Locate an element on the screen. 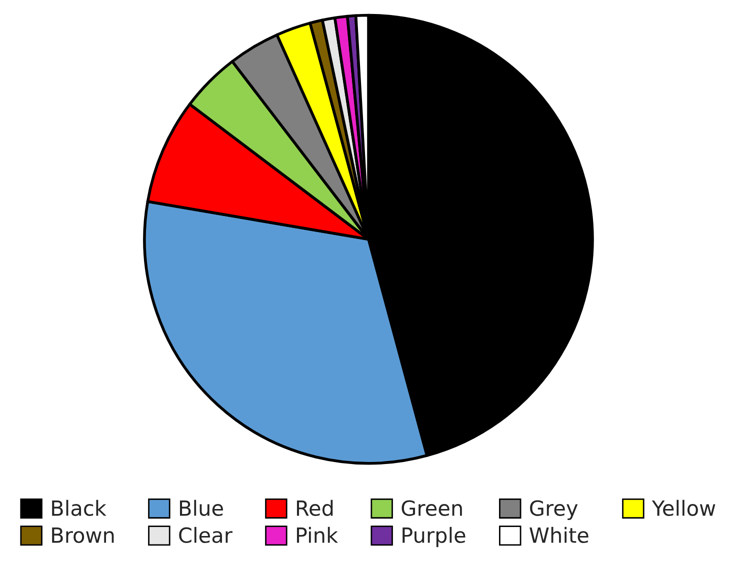 The width and height of the screenshot is (737, 563). legend-label: Red is located at coordinates (314, 508).